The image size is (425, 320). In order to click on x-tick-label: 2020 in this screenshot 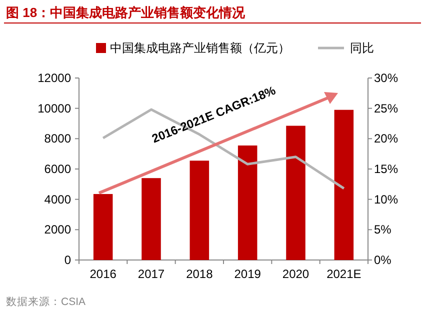, I will do `click(296, 274)`.